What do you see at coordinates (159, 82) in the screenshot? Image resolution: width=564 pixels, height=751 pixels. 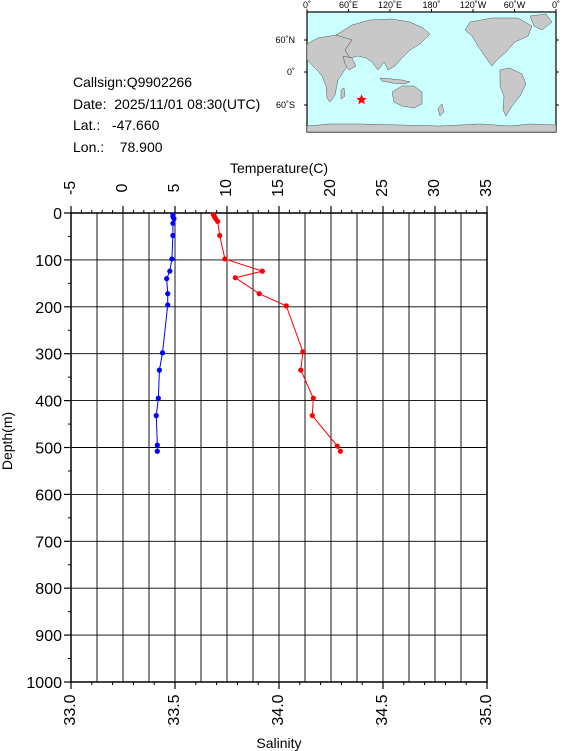 I see `callsign-value: Q9902266` at bounding box center [159, 82].